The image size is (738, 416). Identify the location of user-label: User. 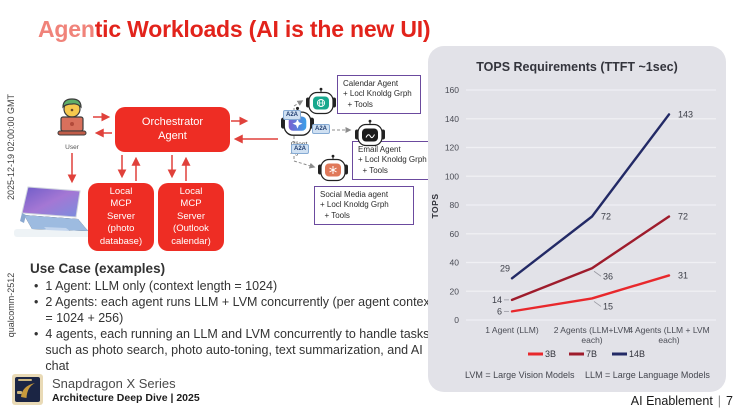
(72, 147).